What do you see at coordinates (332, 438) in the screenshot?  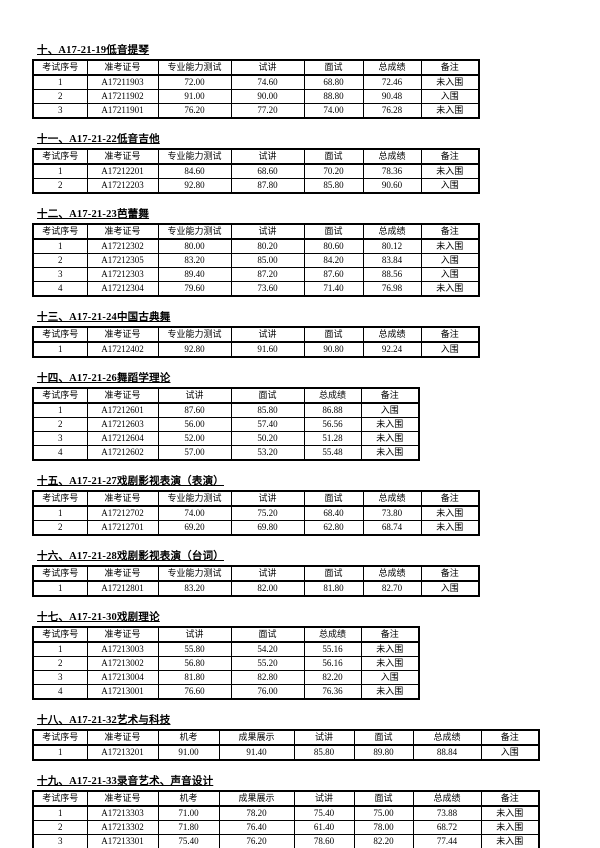 I see `data-cell: 51.28` at bounding box center [332, 438].